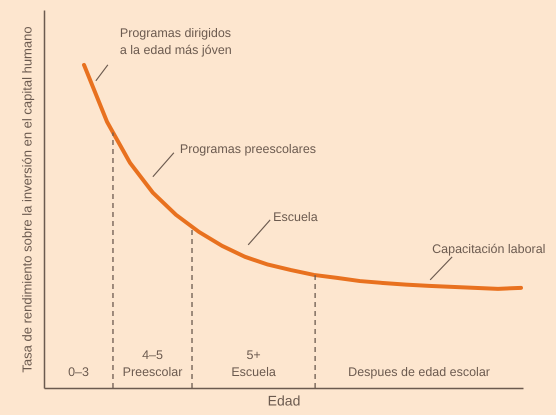  I want to click on annotation: 0–3, so click(78, 372).